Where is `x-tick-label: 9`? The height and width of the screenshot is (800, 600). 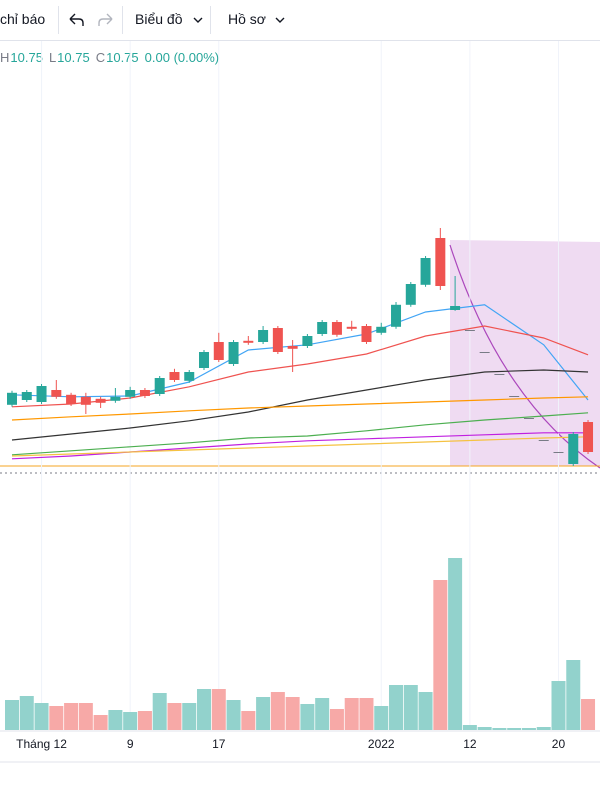 x-tick-label: 9 is located at coordinates (130, 744).